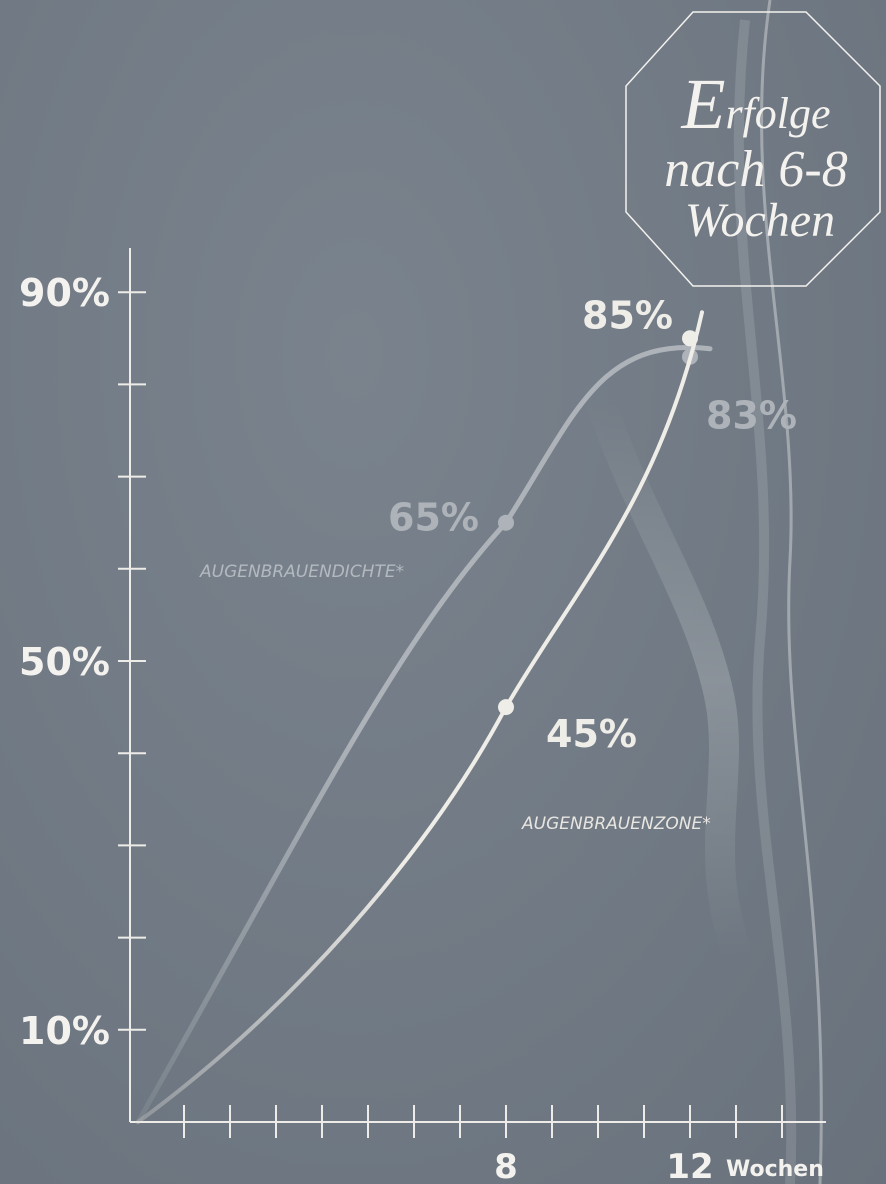 Image resolution: width=886 pixels, height=1184 pixels. What do you see at coordinates (702, 104) in the screenshot?
I see `badge-initial: E` at bounding box center [702, 104].